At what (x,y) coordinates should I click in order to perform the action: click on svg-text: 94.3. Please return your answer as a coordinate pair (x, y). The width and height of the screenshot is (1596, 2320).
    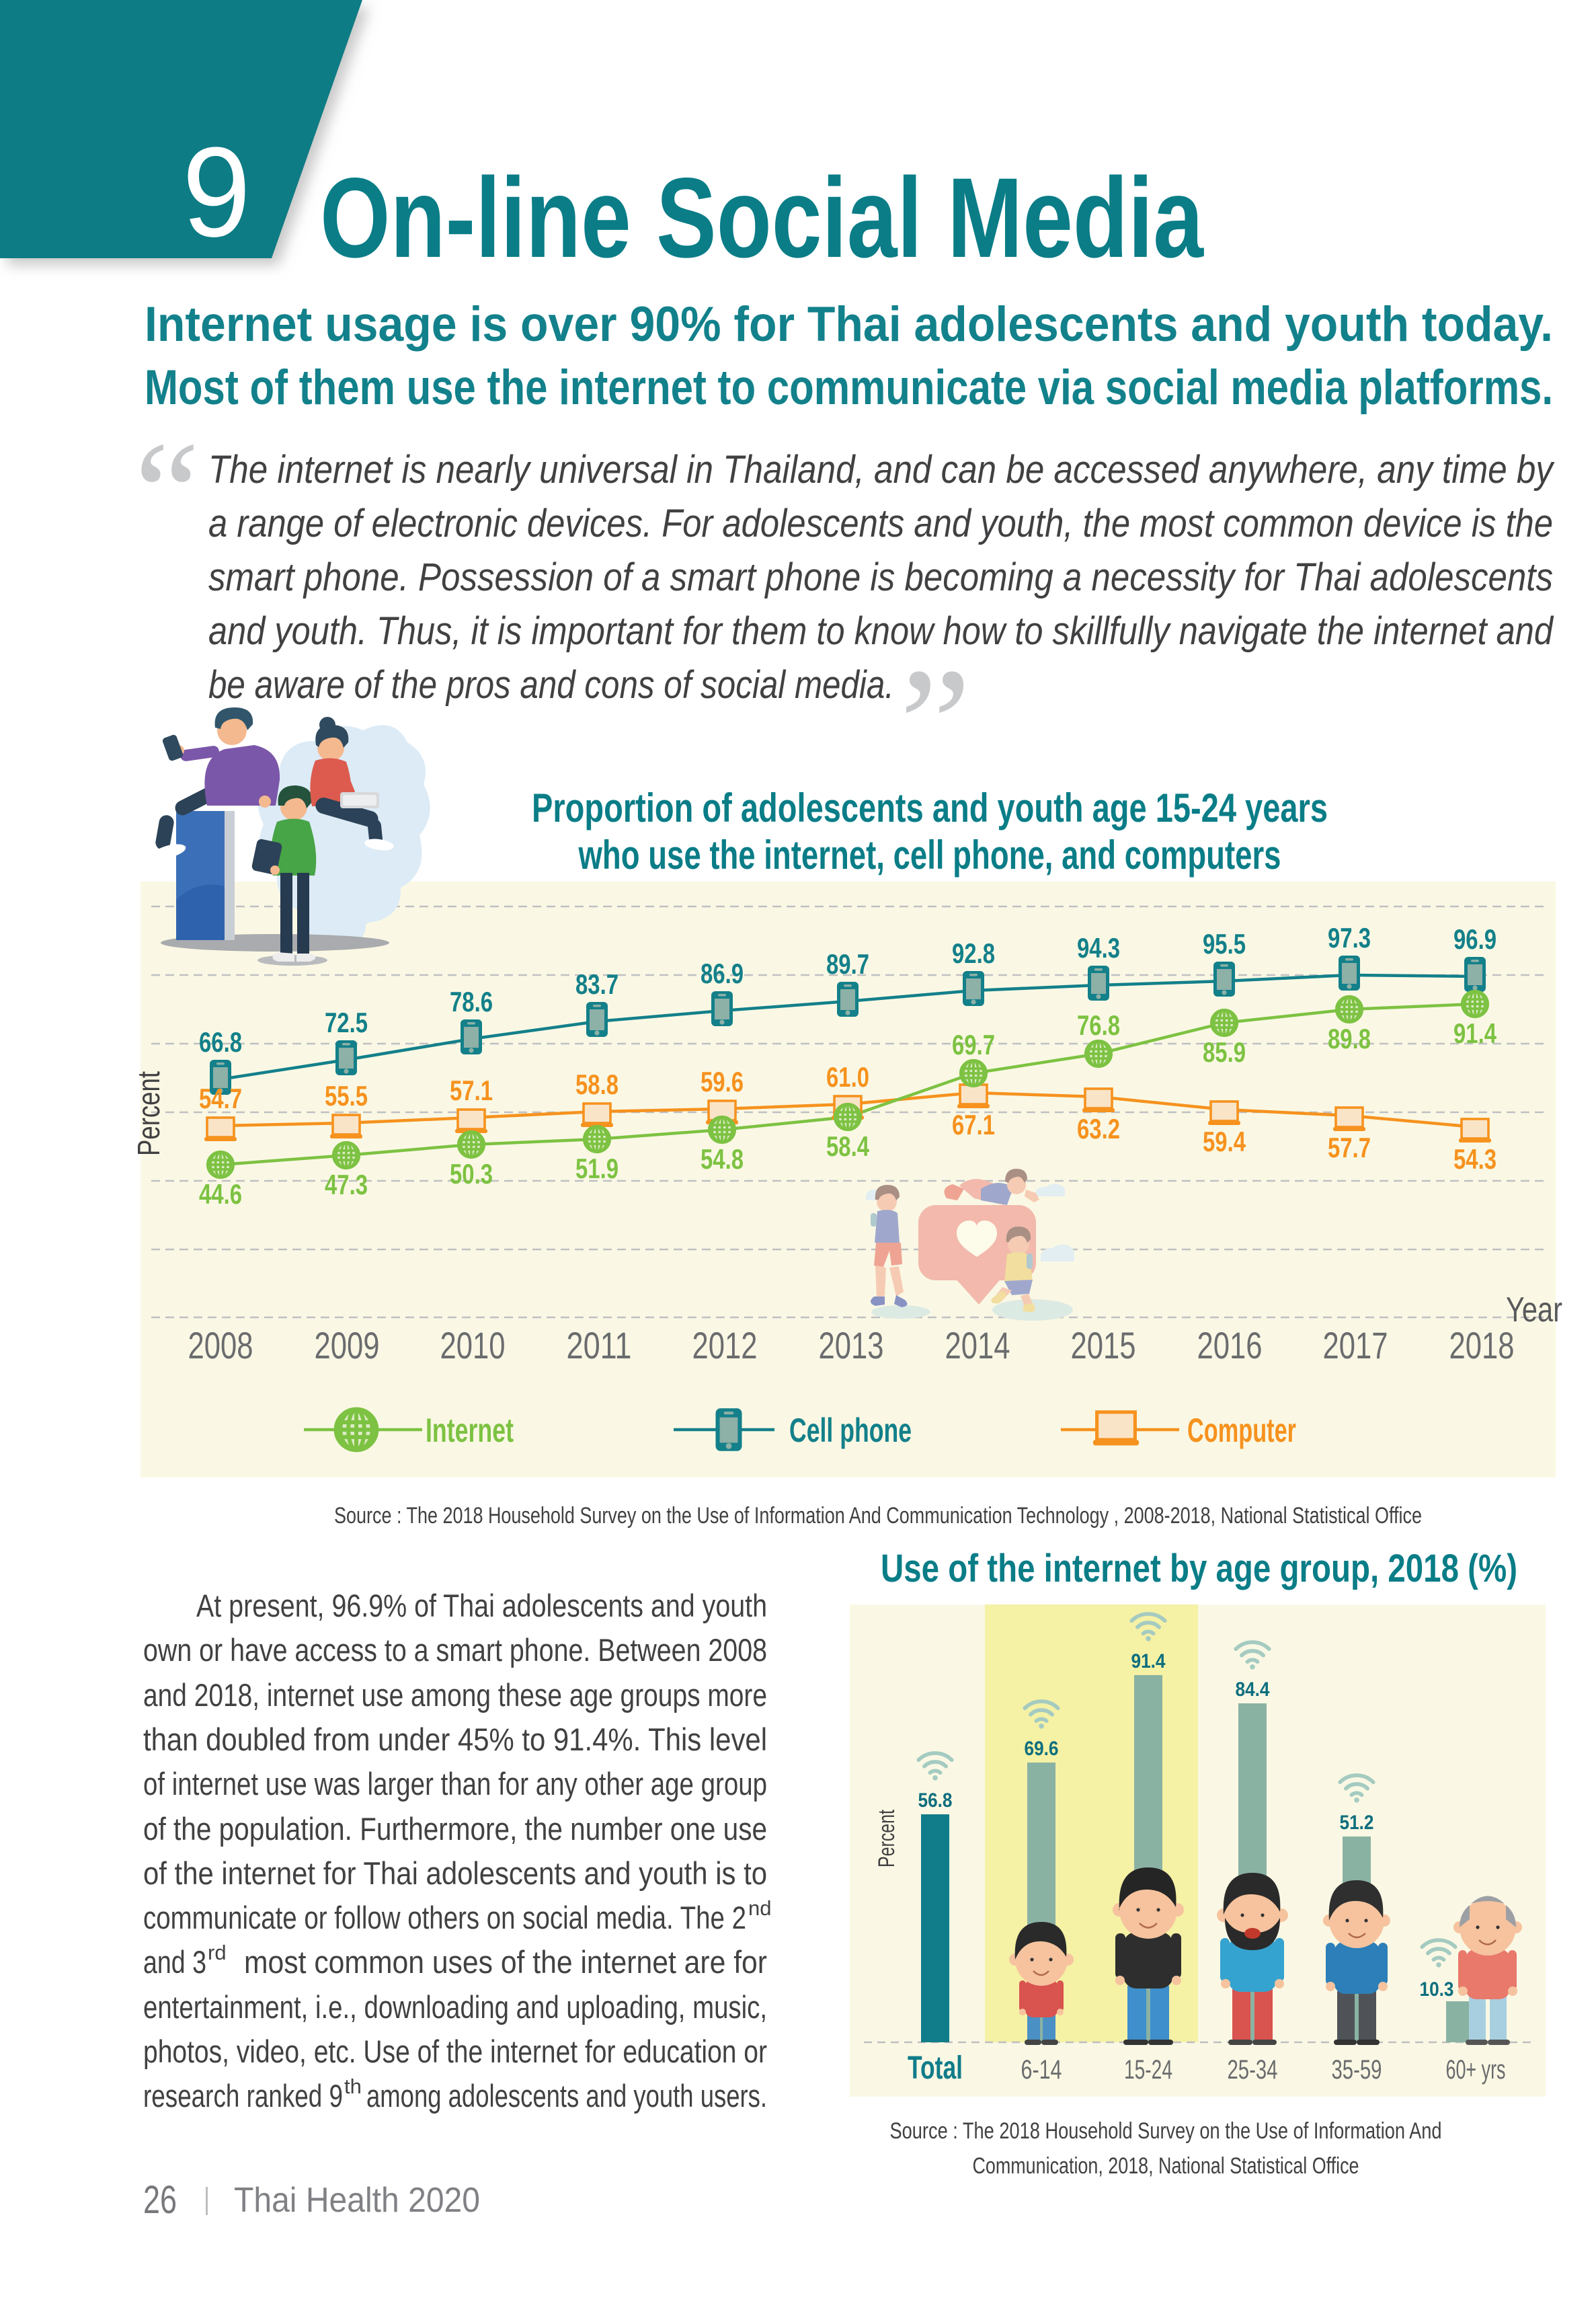
    Looking at the image, I should click on (1098, 948).